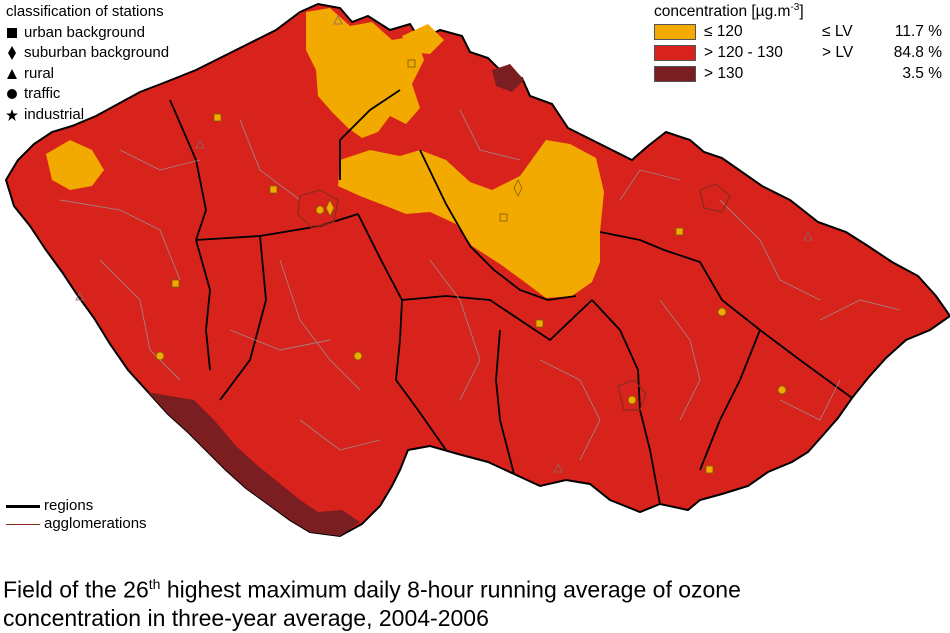  I want to click on concentration-legend-title: concentration [µg.m-3], so click(798, 11).